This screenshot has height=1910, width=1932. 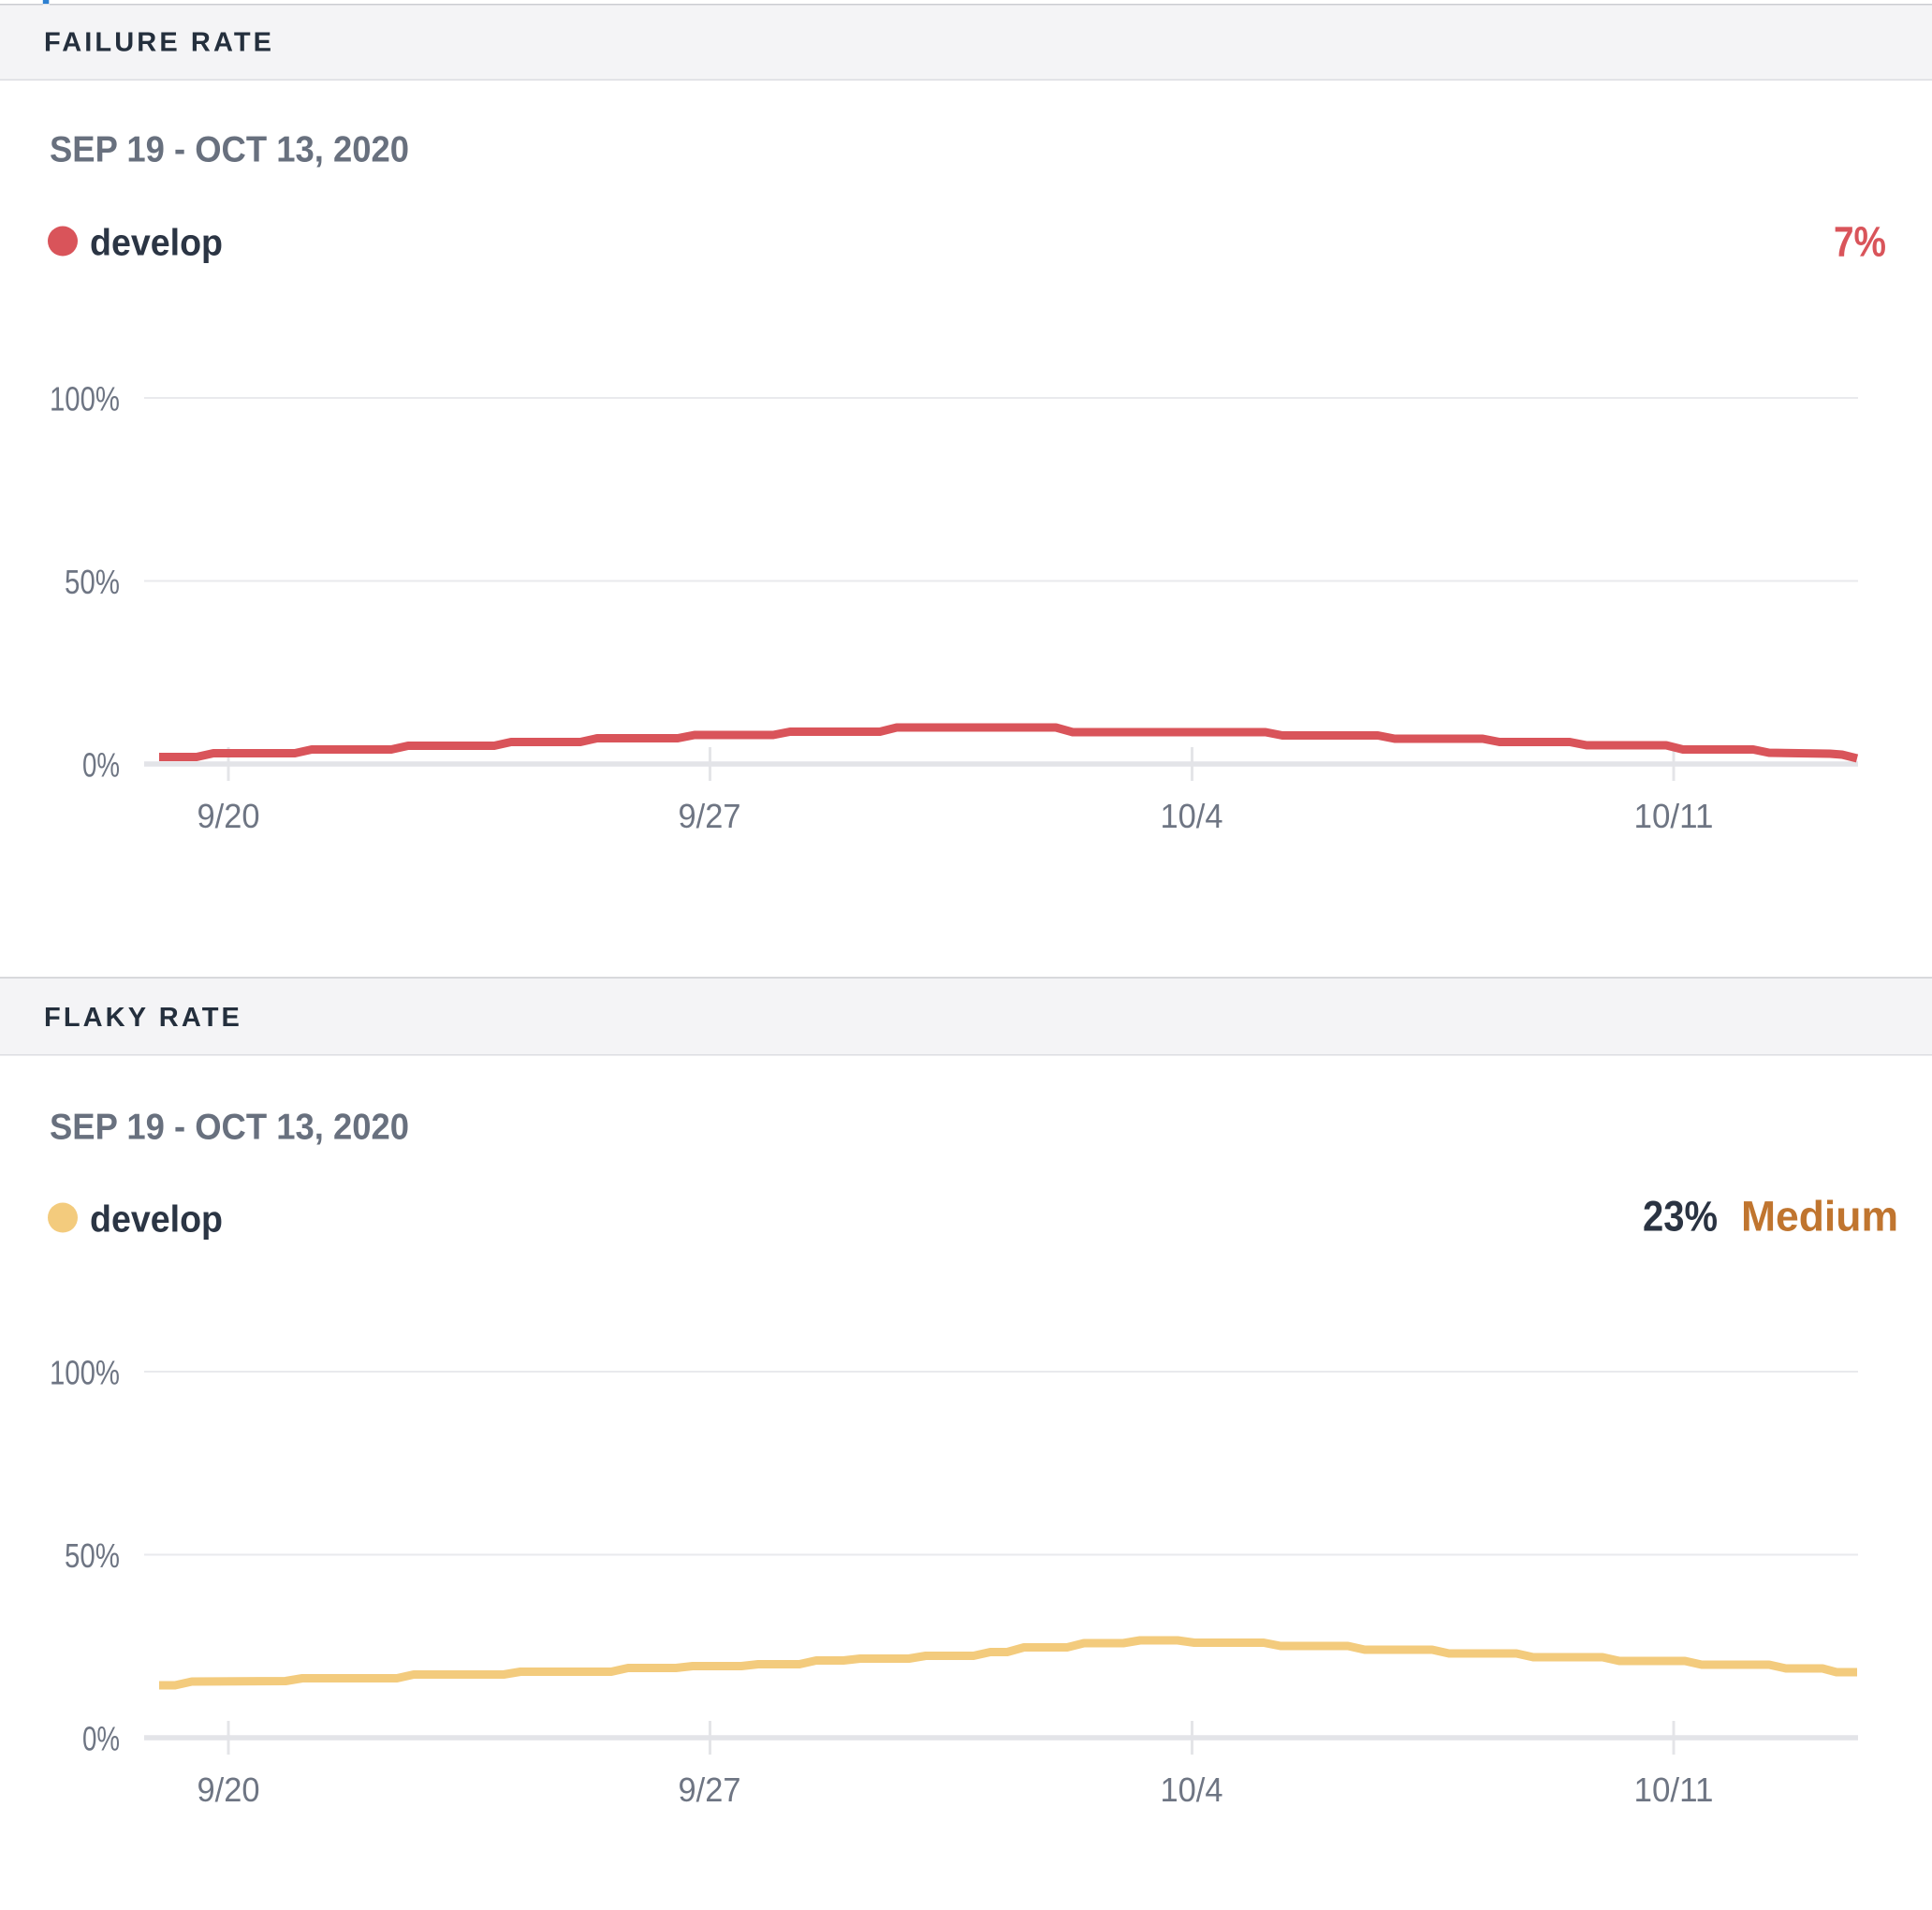 I want to click on svg-text: FLAKY RATE, so click(x=143, y=1018).